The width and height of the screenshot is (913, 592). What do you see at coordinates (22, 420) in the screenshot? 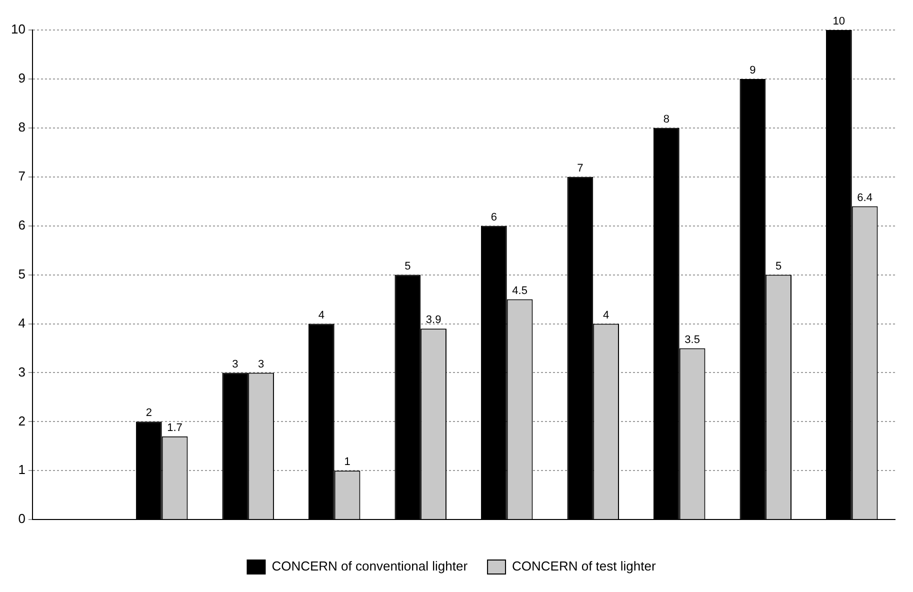
I see `y-tick-label: 2` at bounding box center [22, 420].